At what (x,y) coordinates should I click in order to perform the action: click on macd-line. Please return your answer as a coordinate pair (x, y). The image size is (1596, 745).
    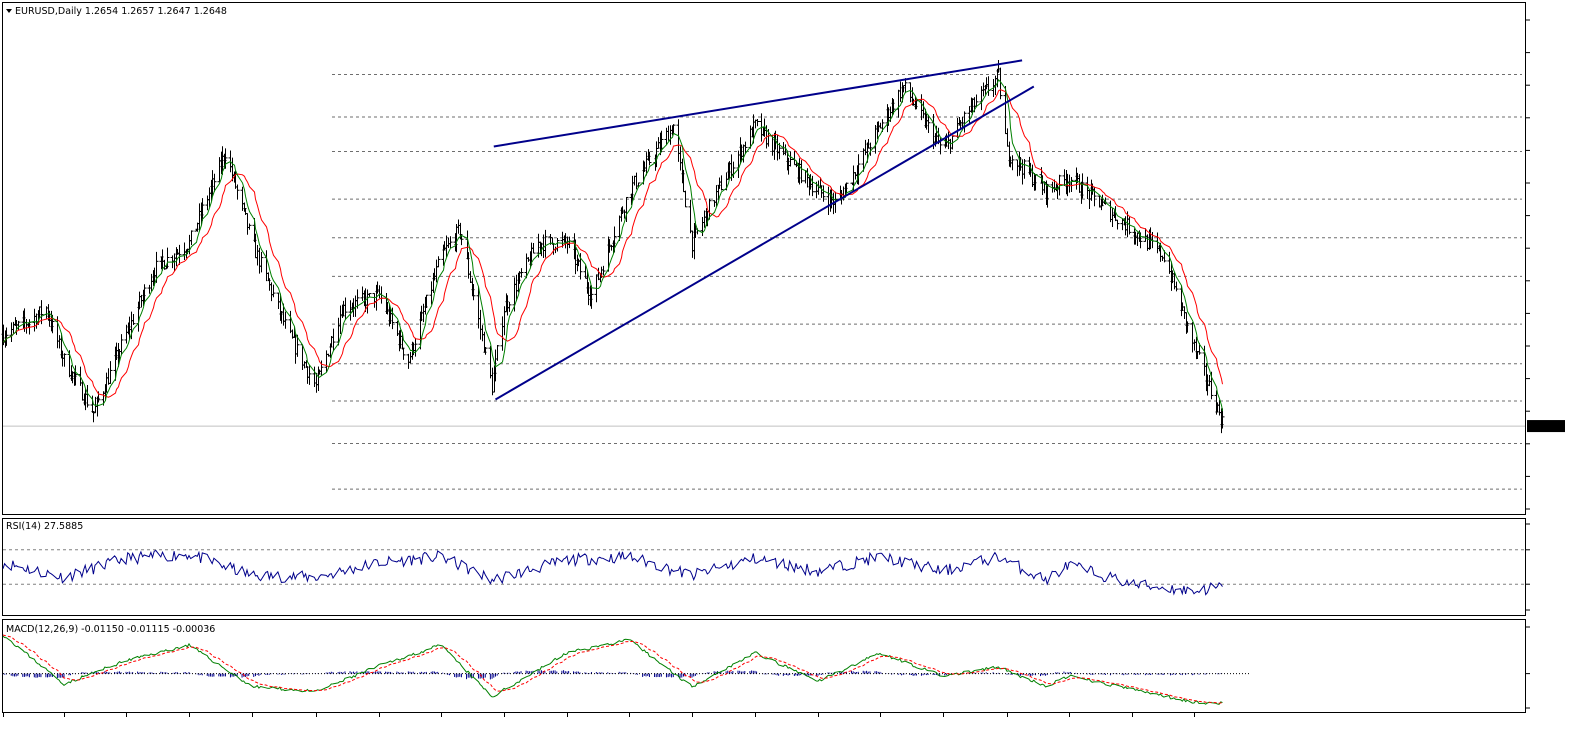
    Looking at the image, I should click on (612, 670).